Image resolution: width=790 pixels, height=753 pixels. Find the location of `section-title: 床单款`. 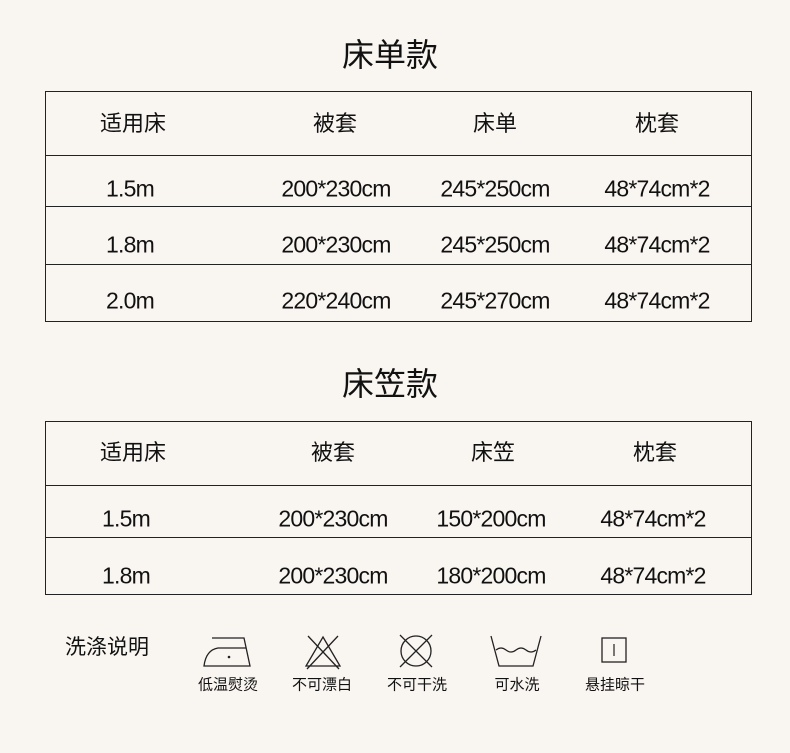

section-title: 床单款 is located at coordinates (390, 55).